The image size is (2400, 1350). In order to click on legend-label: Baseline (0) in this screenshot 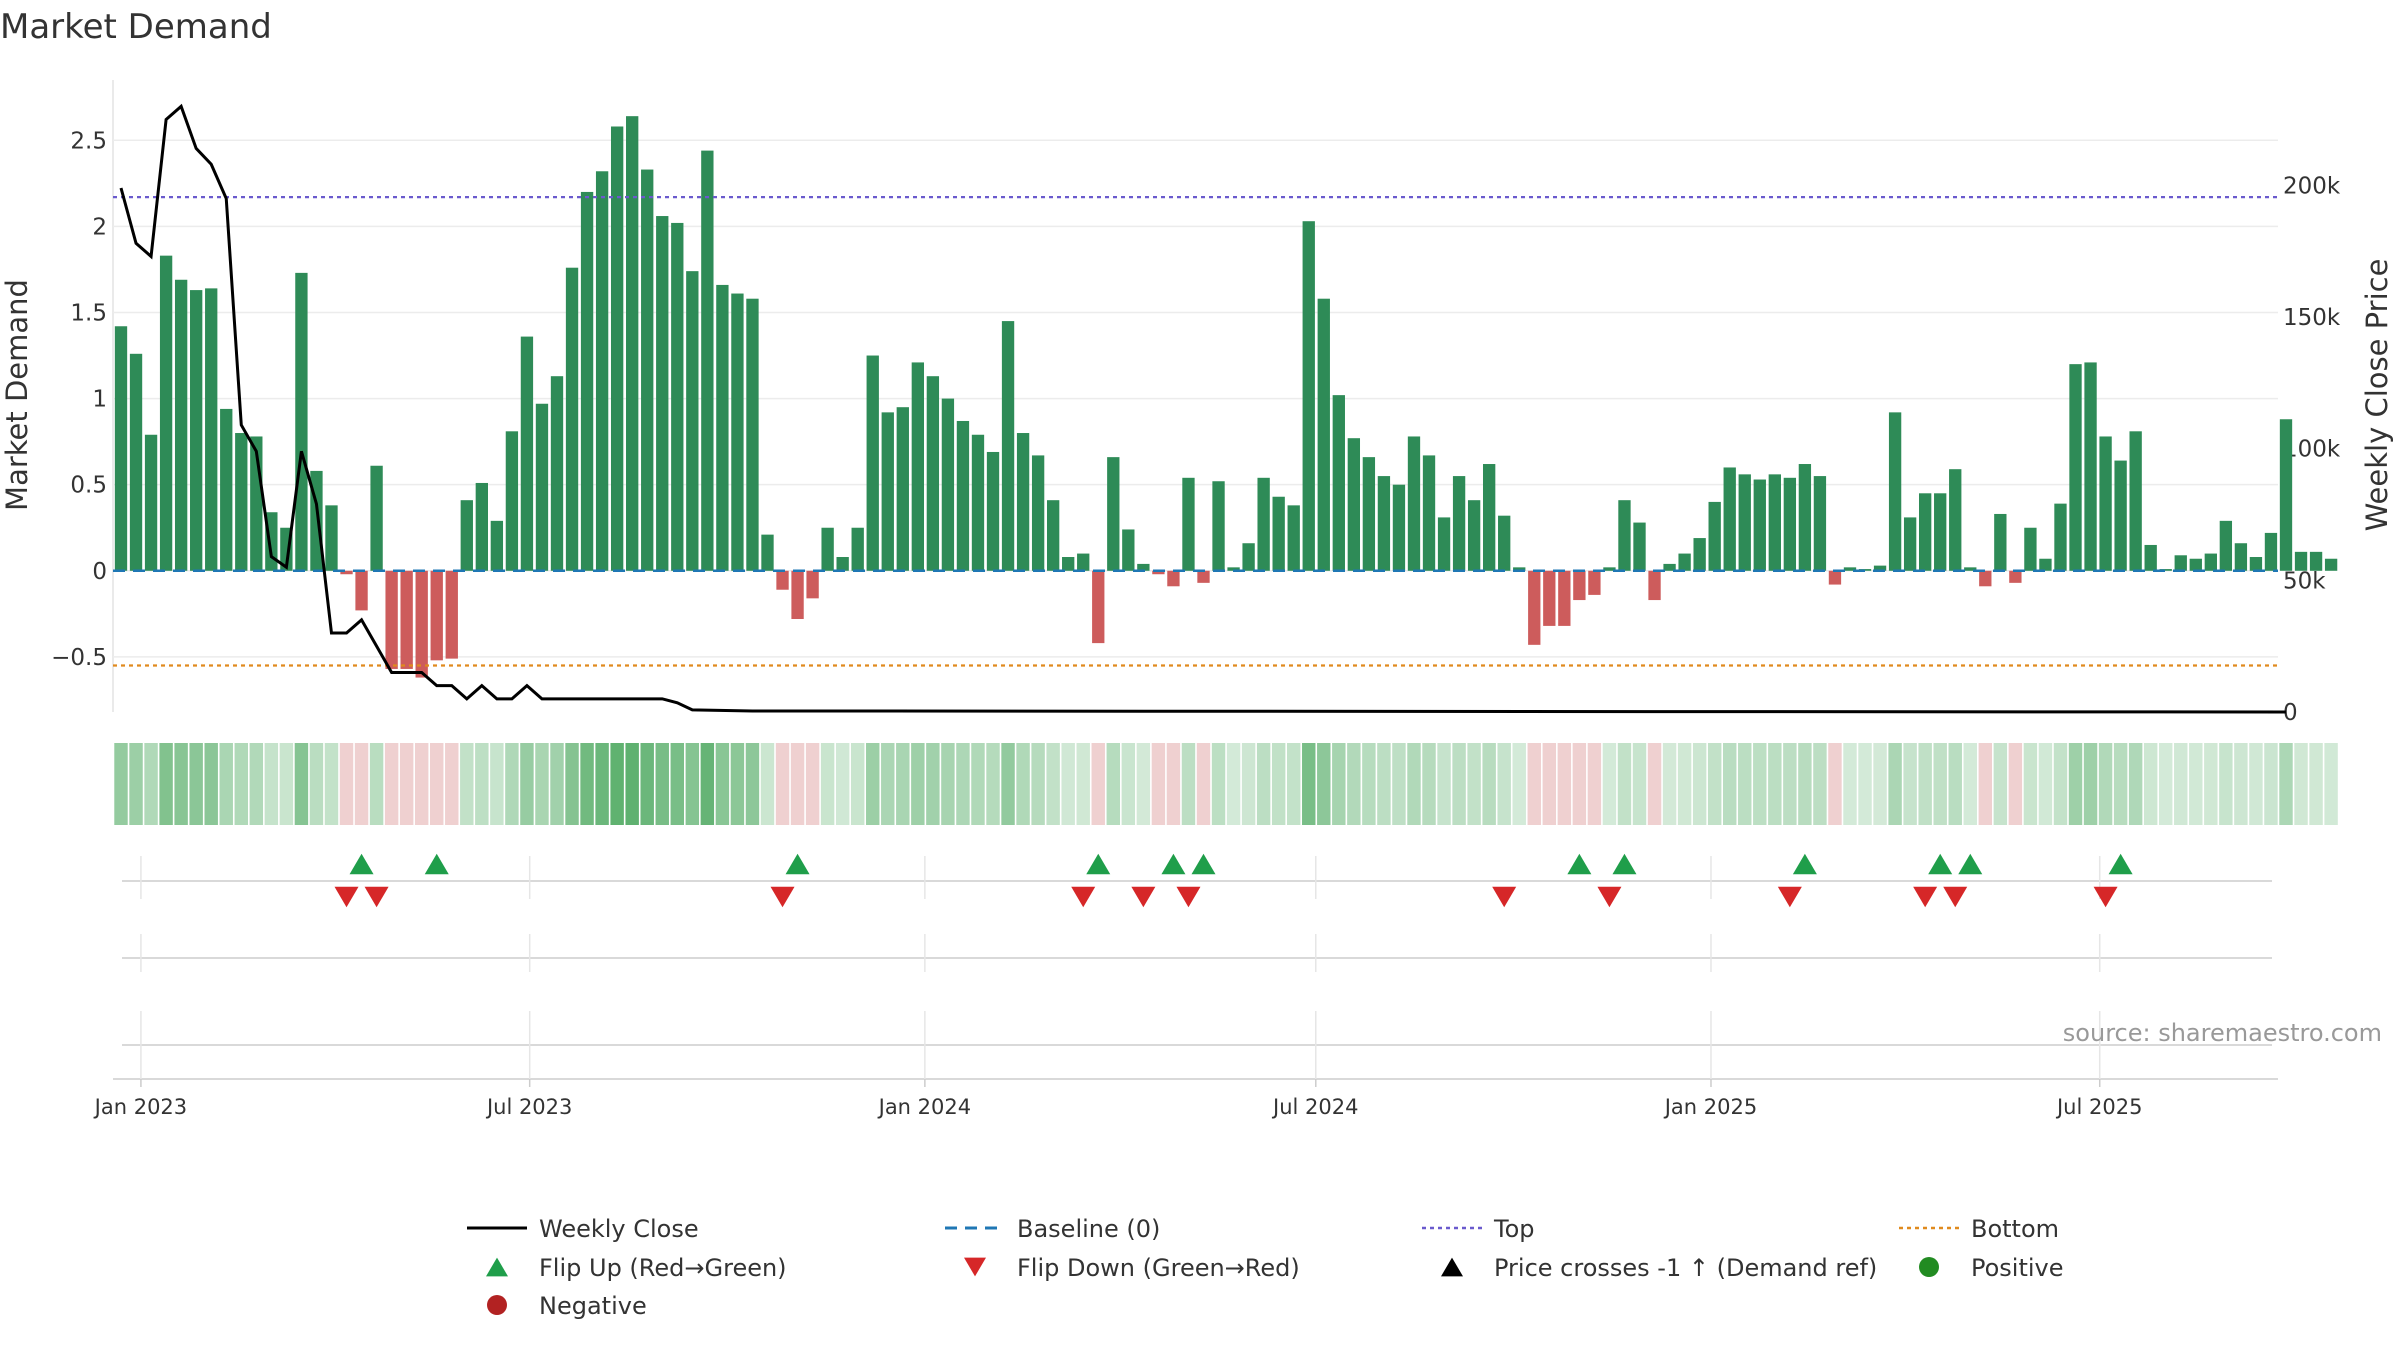, I will do `click(1088, 1229)`.